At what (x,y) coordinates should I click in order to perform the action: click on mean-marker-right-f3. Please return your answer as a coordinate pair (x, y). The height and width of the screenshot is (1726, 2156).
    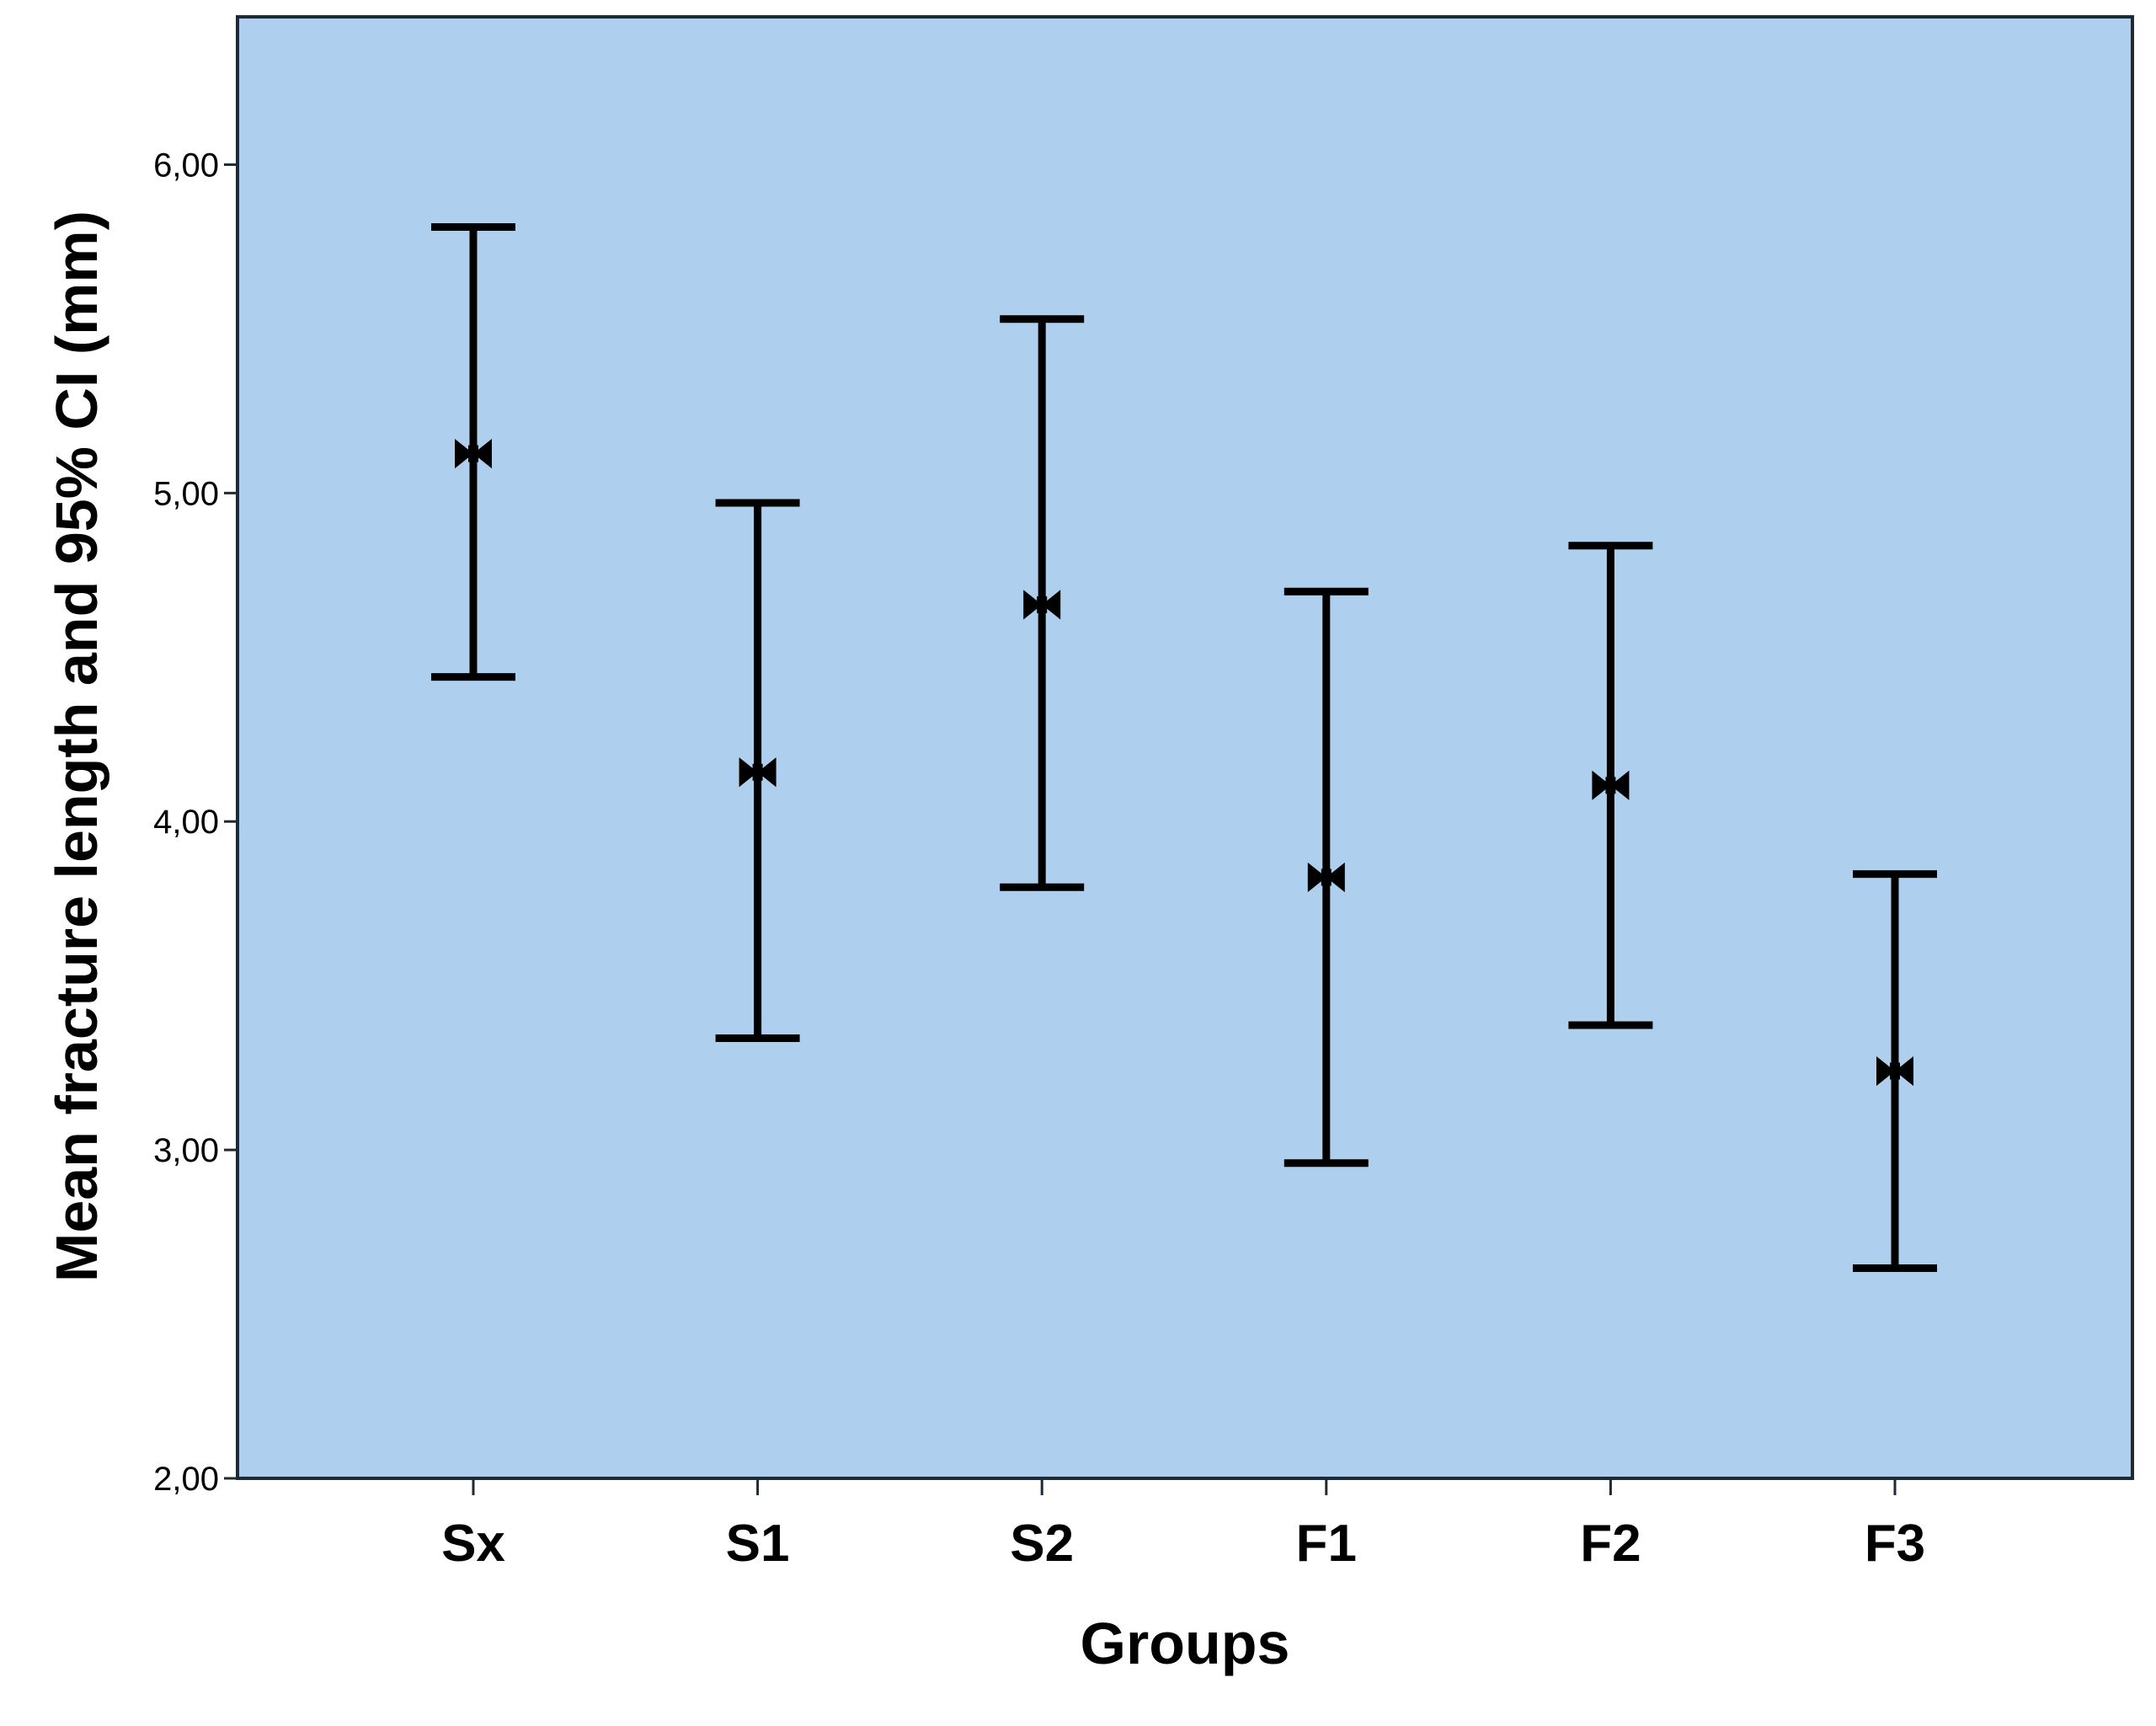
    Looking at the image, I should click on (1904, 1071).